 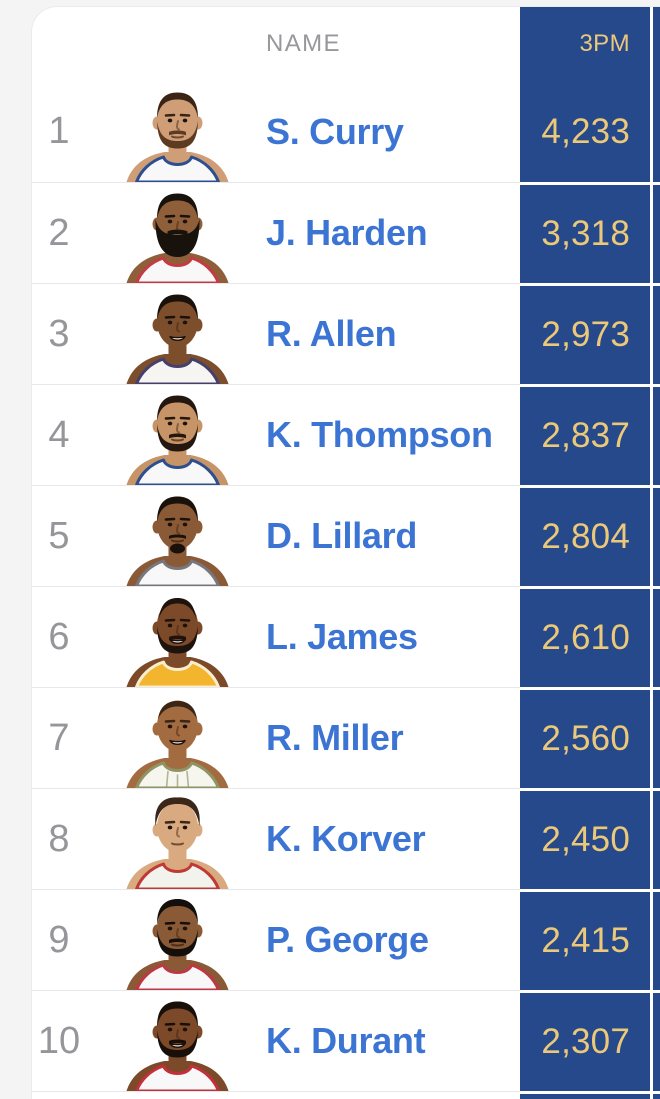 I want to click on stat-value: 3,318, so click(x=585, y=233).